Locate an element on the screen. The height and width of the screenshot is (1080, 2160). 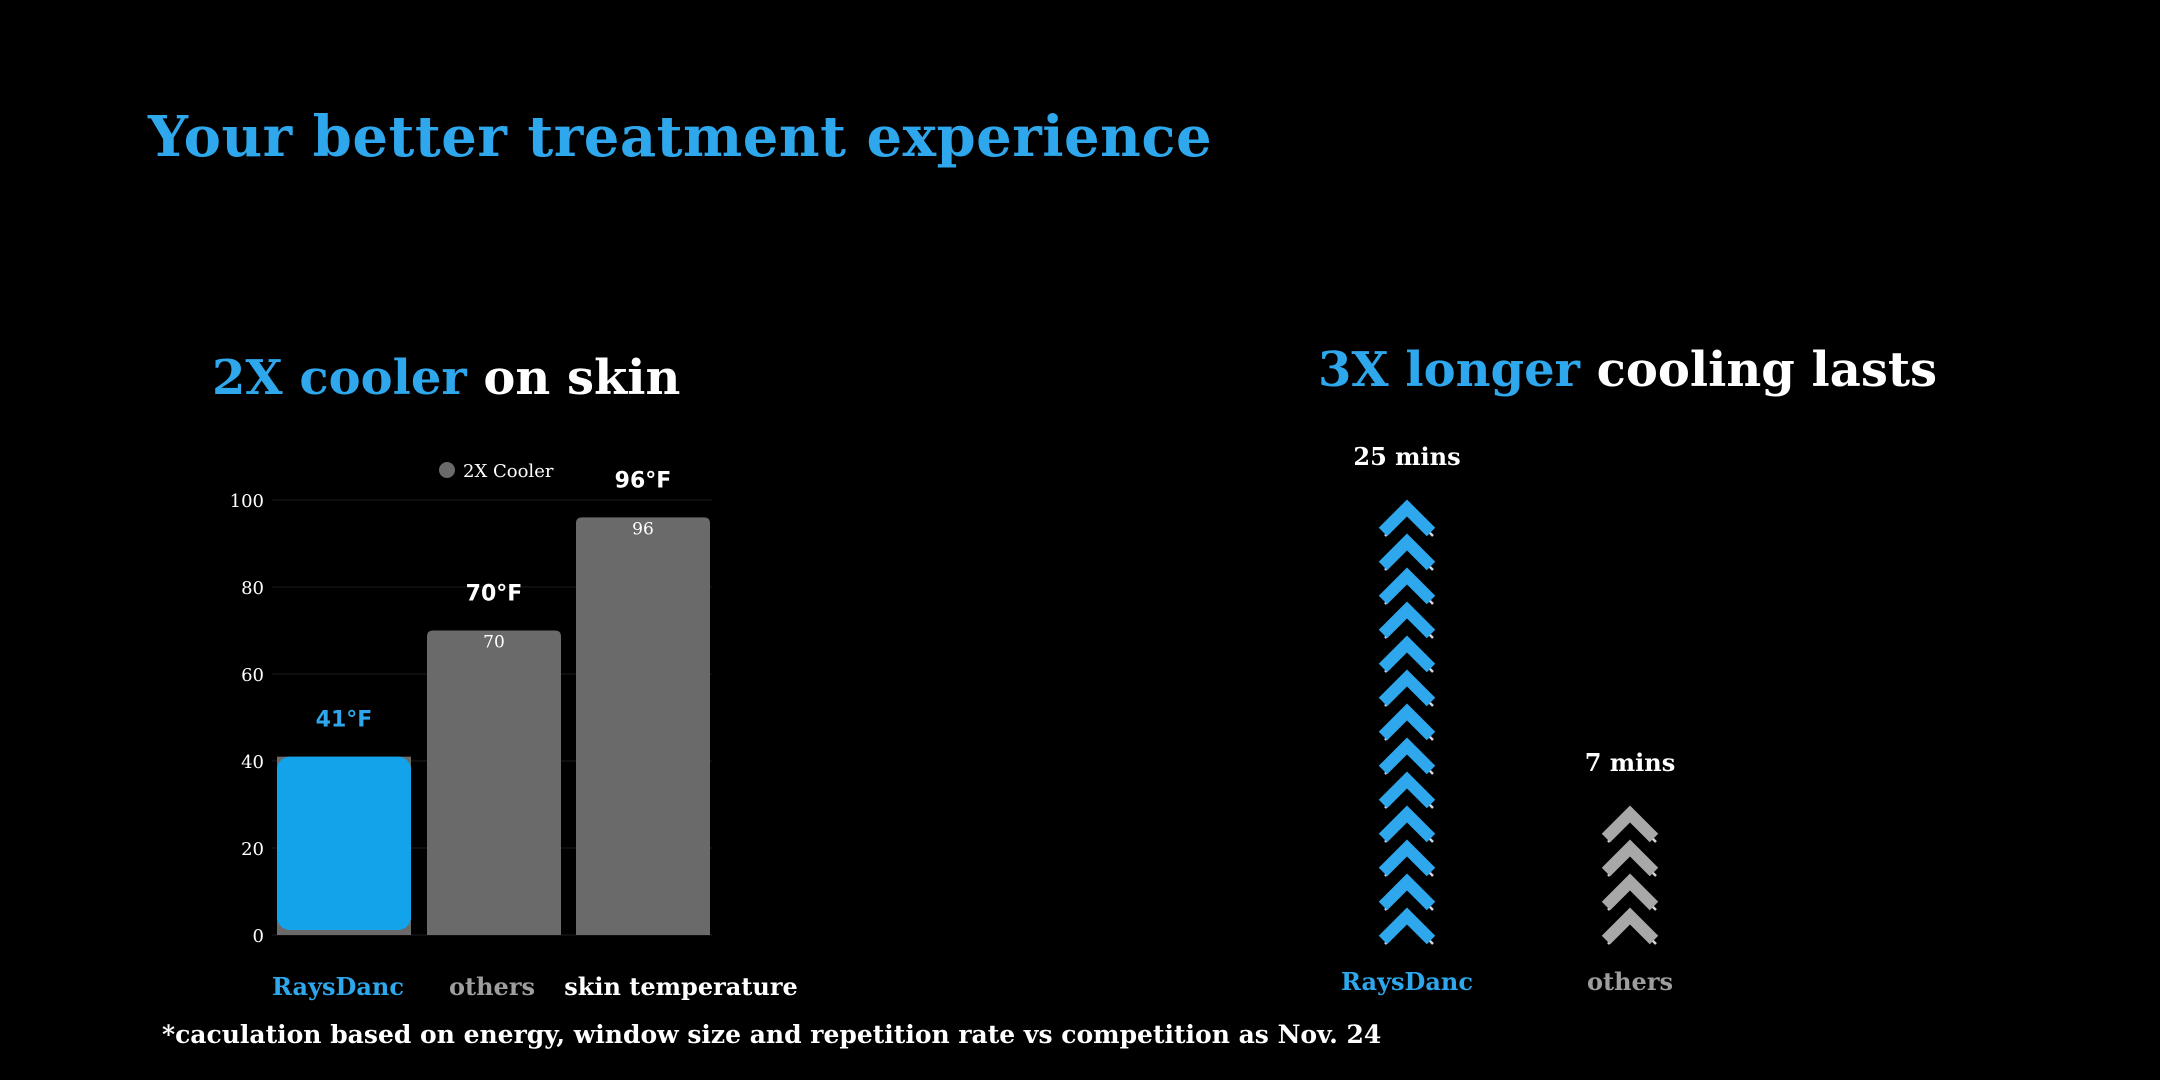
bar-value-label: 70°F is located at coordinates (494, 594).